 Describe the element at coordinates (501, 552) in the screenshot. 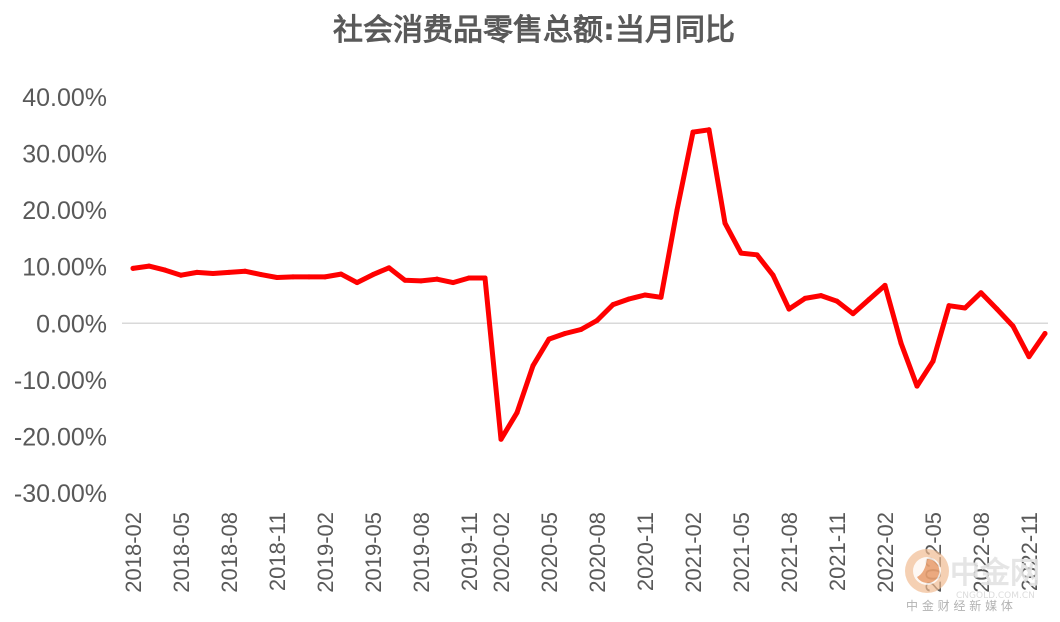

I see `x-tick-label: 2020-02` at that location.